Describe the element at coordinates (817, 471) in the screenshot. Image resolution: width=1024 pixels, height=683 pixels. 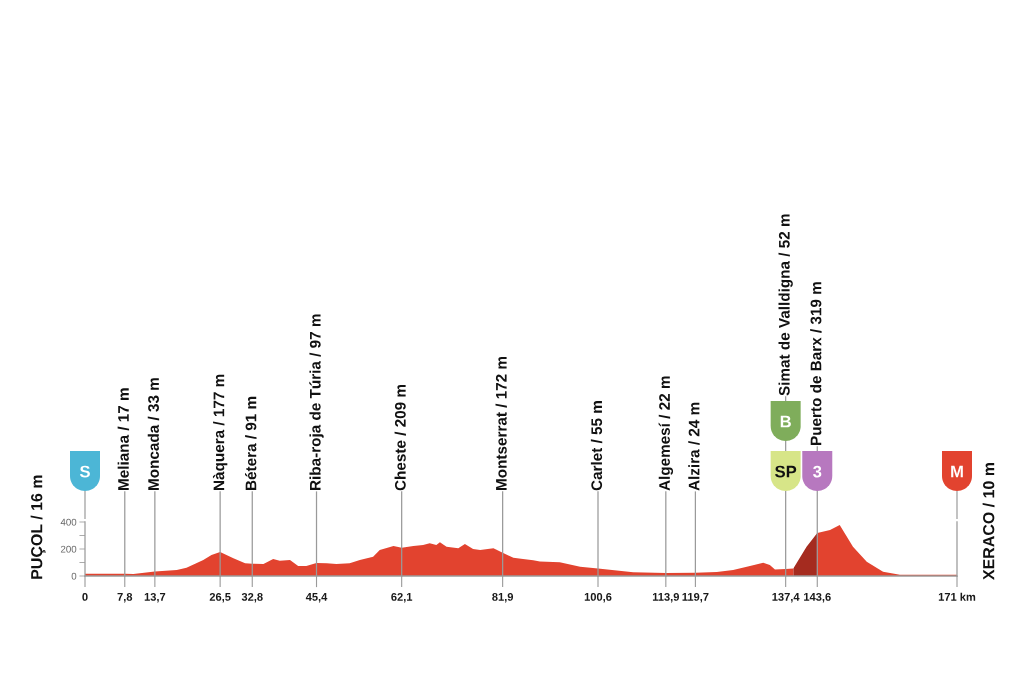
I see `text: 3` at that location.